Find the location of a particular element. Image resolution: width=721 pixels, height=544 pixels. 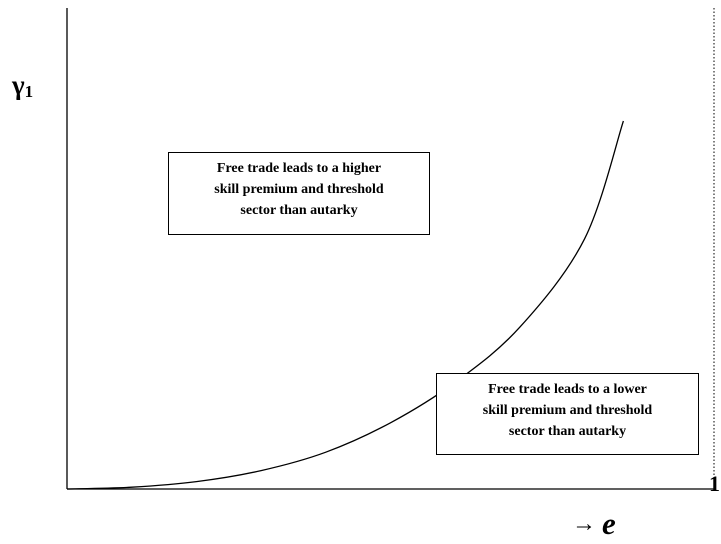

y-axis-label: γ1 is located at coordinates (23, 85).